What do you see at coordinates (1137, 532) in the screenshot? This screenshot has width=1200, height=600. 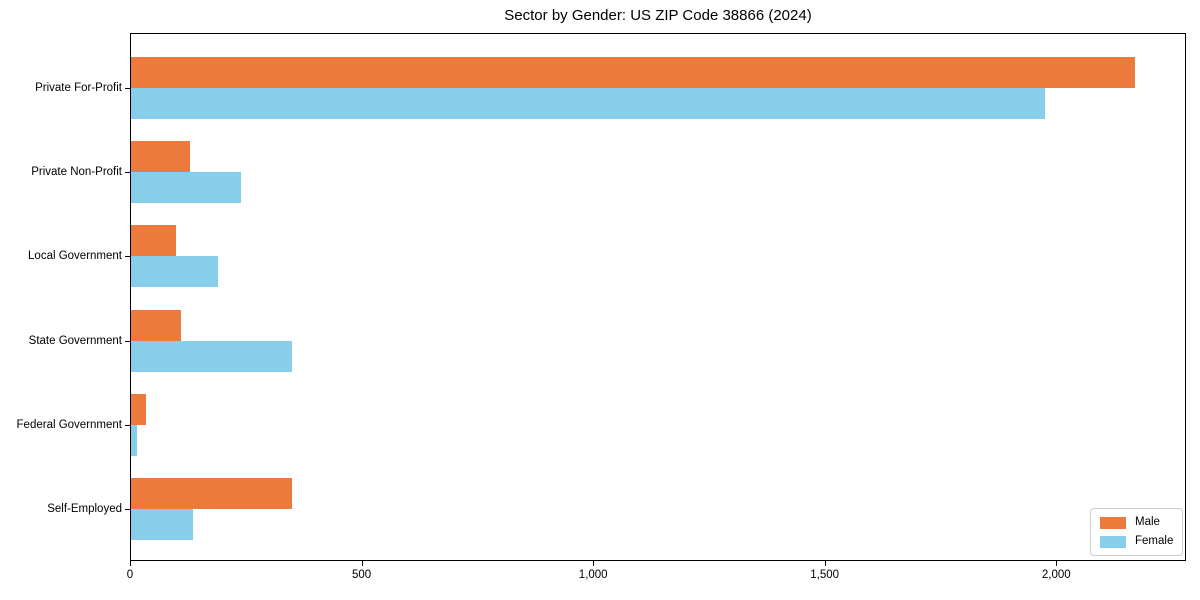 I see `legend: Male Female` at bounding box center [1137, 532].